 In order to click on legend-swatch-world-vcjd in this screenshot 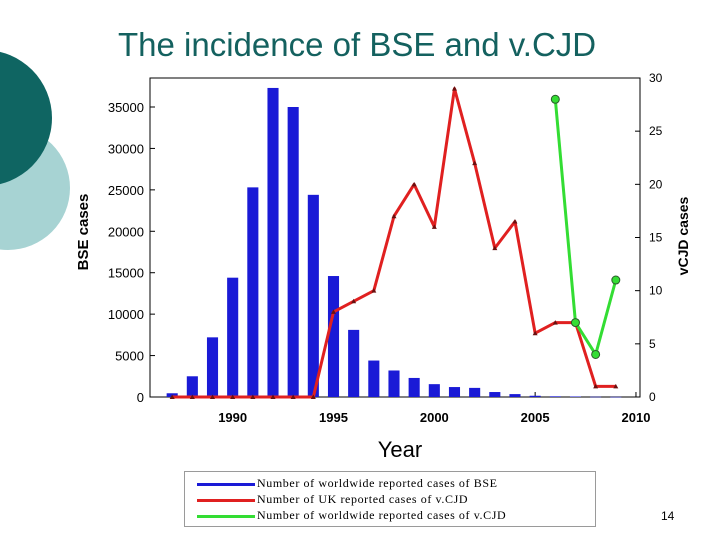, I will do `click(226, 516)`.